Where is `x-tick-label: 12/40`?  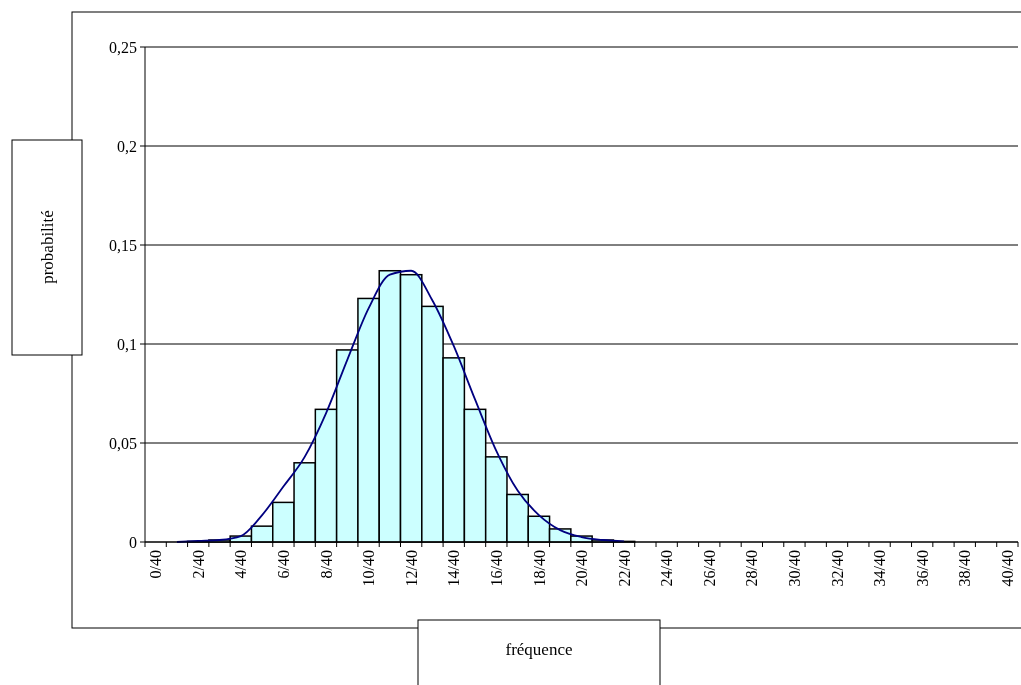 x-tick-label: 12/40 is located at coordinates (411, 568).